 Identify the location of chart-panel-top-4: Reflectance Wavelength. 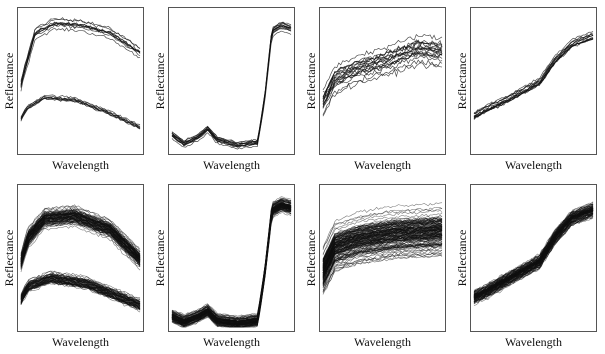
(528, 88).